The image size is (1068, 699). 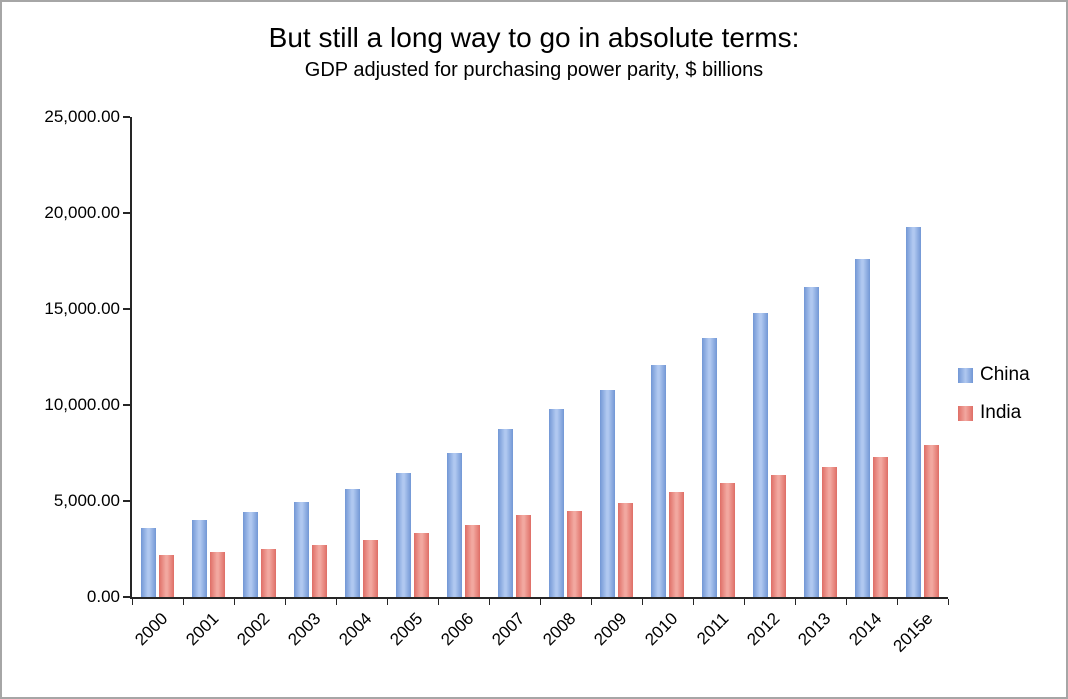 What do you see at coordinates (811, 442) in the screenshot?
I see `bar-china-2013` at bounding box center [811, 442].